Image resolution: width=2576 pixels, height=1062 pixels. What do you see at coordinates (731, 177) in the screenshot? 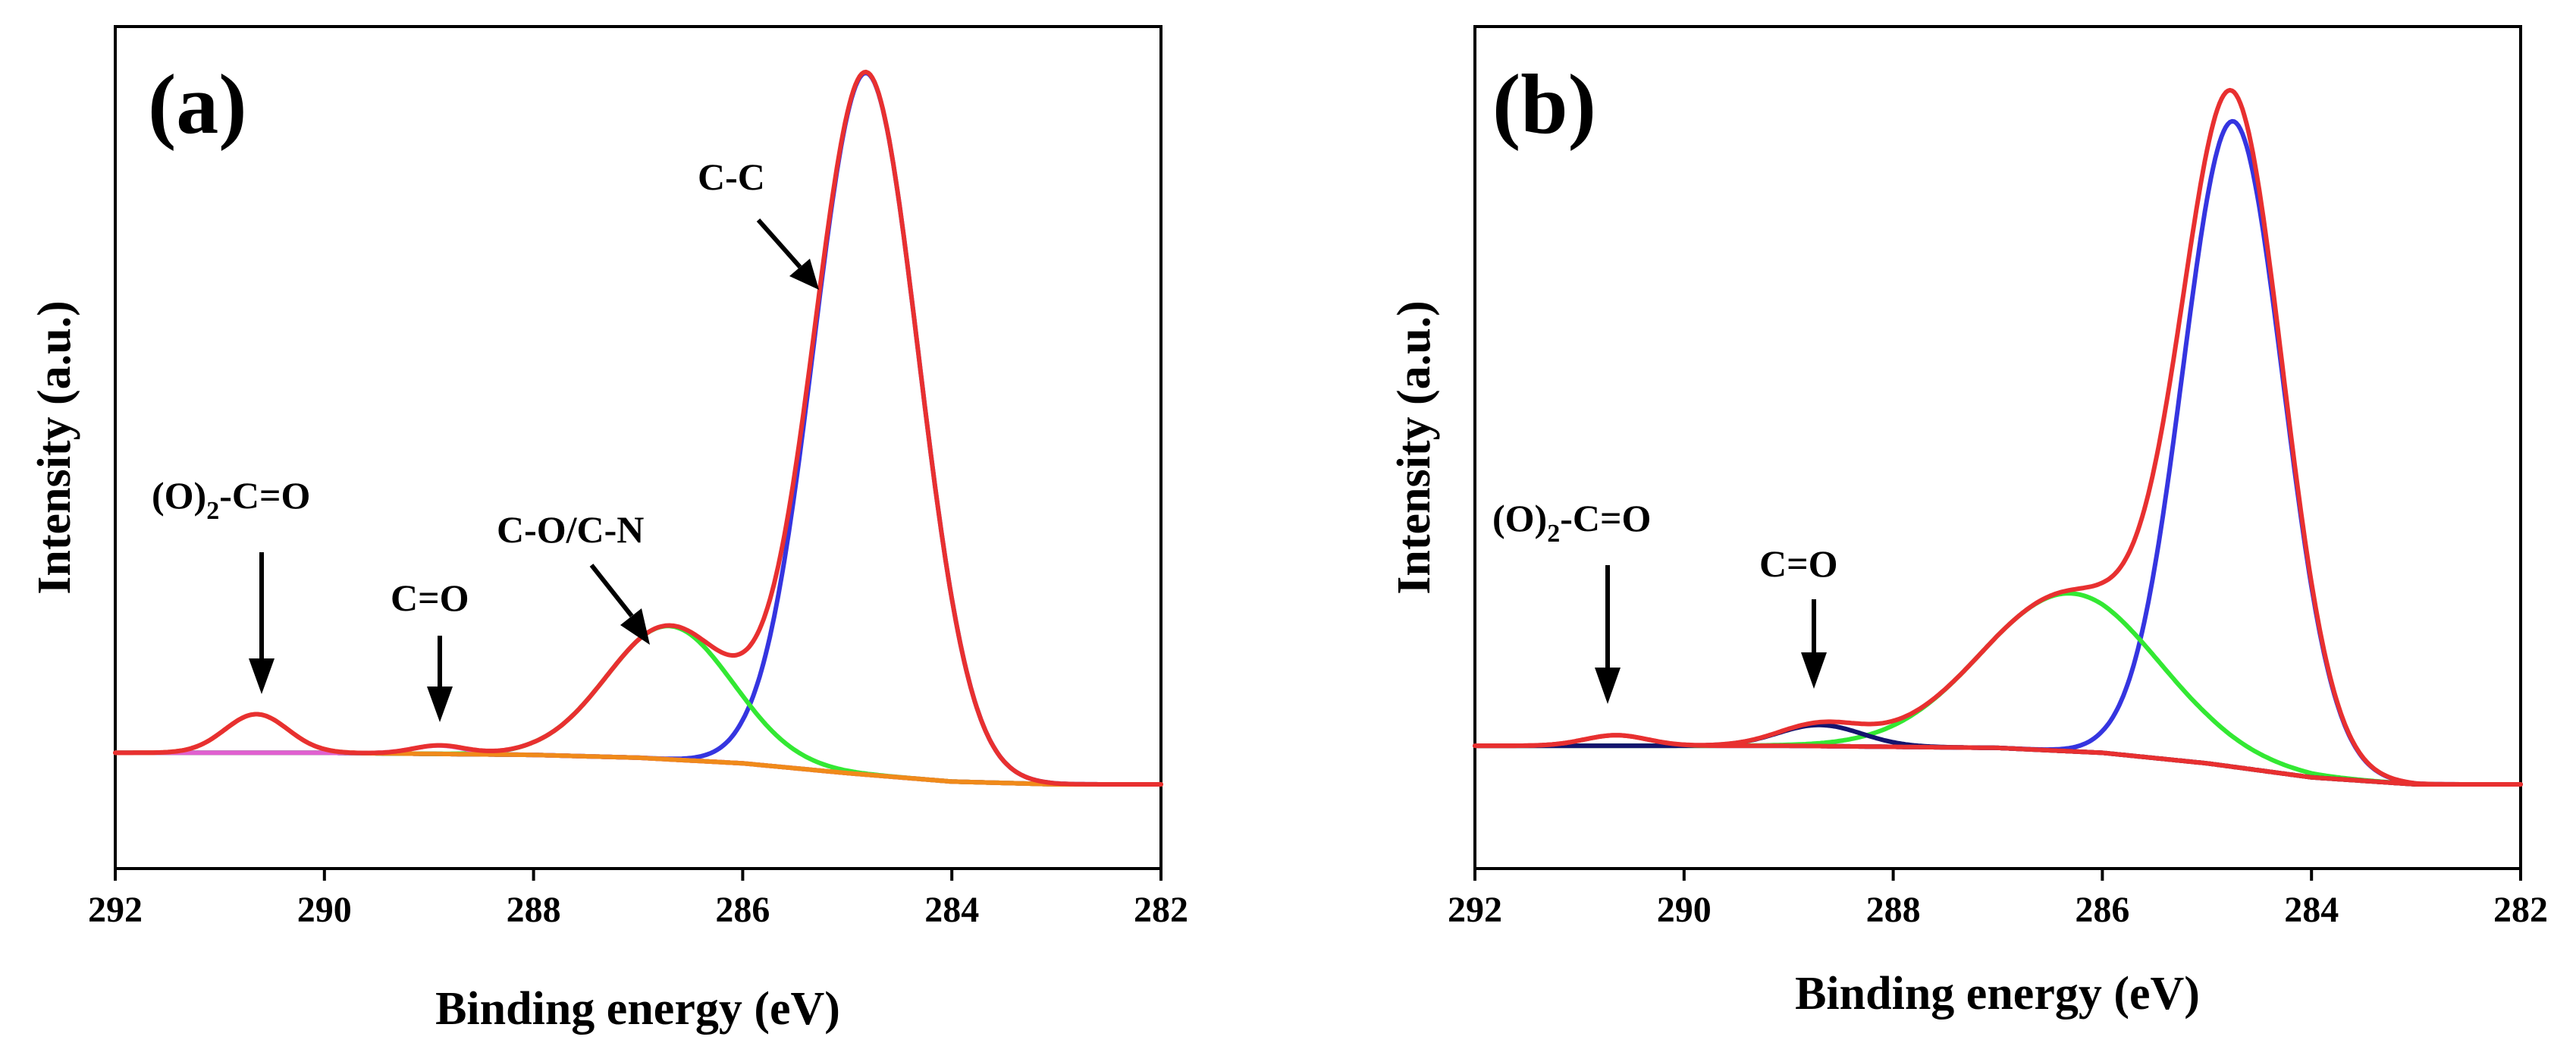
I see `annot-c-c: C-C` at bounding box center [731, 177].